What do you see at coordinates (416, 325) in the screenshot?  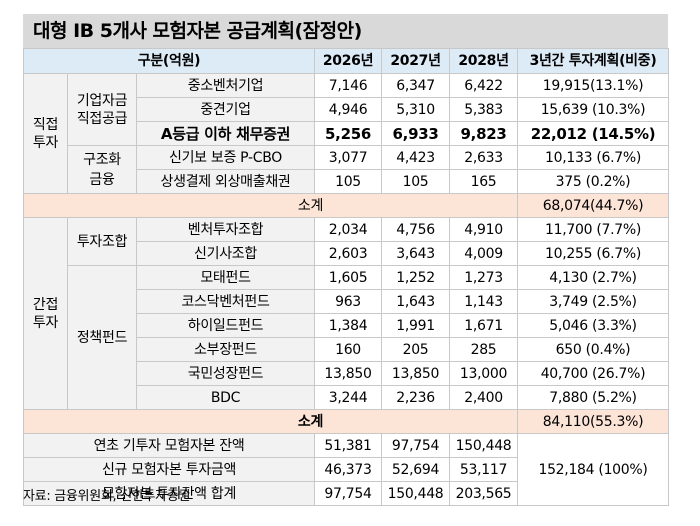 I see `cell-2027: 1,991` at bounding box center [416, 325].